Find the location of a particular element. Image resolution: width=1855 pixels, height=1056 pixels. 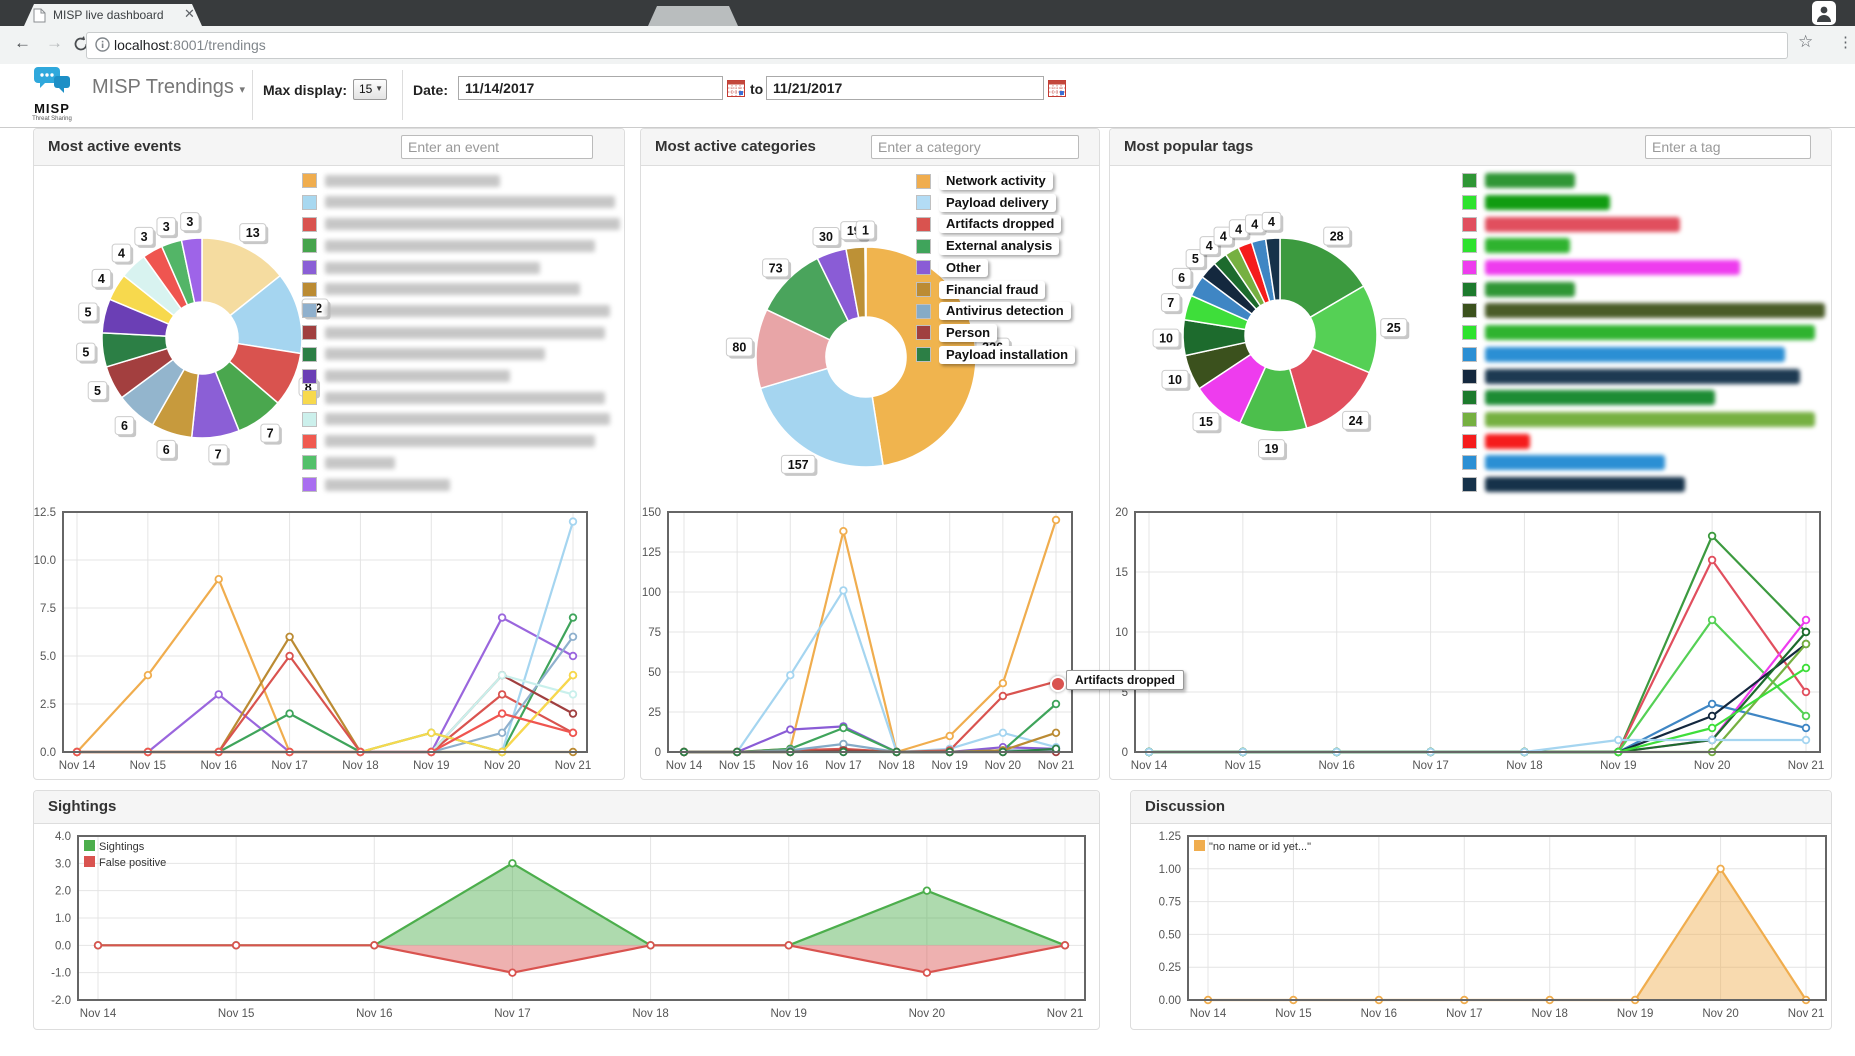

legend-item: Financial fraud is located at coordinates (981, 290).